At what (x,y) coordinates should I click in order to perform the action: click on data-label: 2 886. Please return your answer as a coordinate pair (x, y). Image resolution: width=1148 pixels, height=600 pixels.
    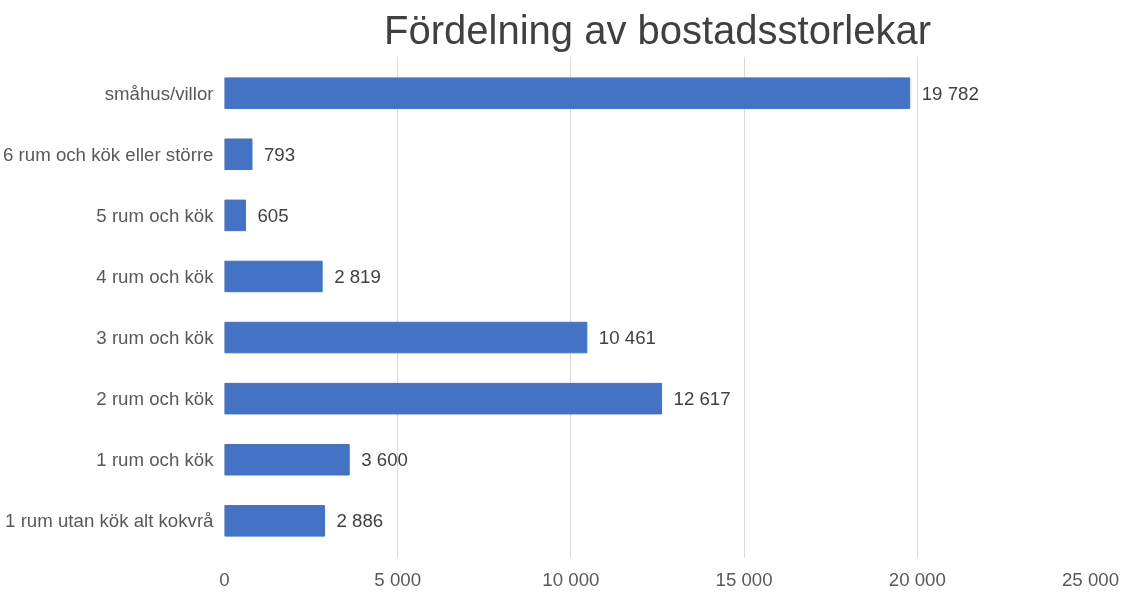
    Looking at the image, I should click on (360, 521).